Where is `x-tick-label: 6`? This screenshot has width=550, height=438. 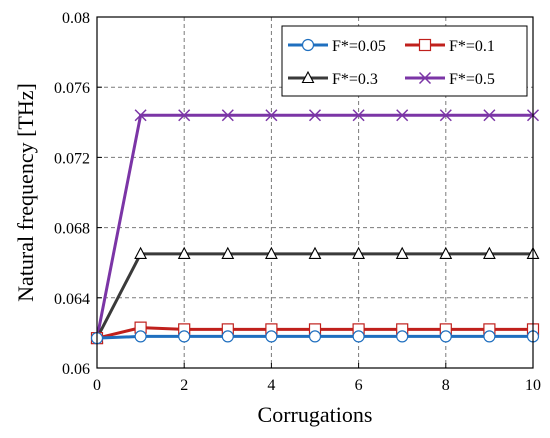
x-tick-label: 6 is located at coordinates (359, 385).